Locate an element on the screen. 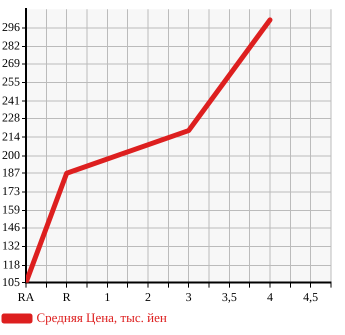 This screenshot has height=335, width=345. y-tick-label: 200 is located at coordinates (11, 155).